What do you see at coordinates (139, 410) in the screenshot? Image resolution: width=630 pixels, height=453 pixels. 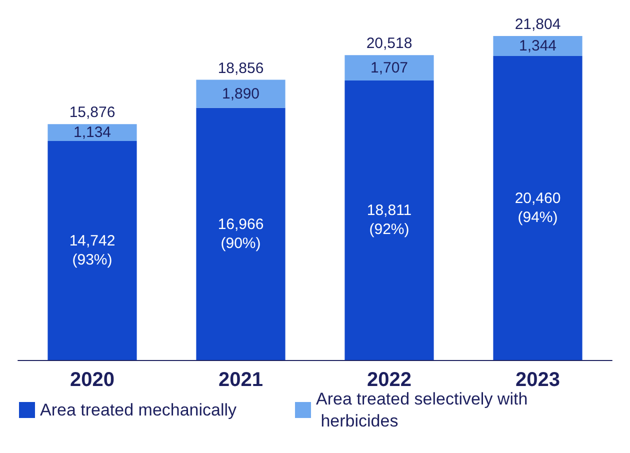 I see `legend-label: Area treated mechanically` at bounding box center [139, 410].